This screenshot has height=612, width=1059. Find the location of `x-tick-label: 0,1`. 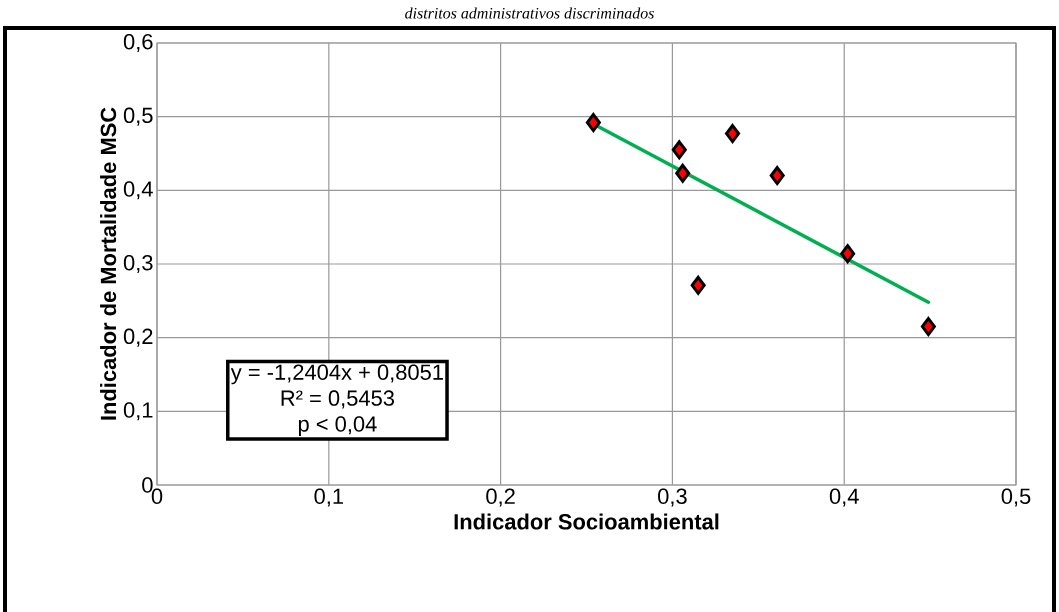

x-tick-label: 0,1 is located at coordinates (328, 497).